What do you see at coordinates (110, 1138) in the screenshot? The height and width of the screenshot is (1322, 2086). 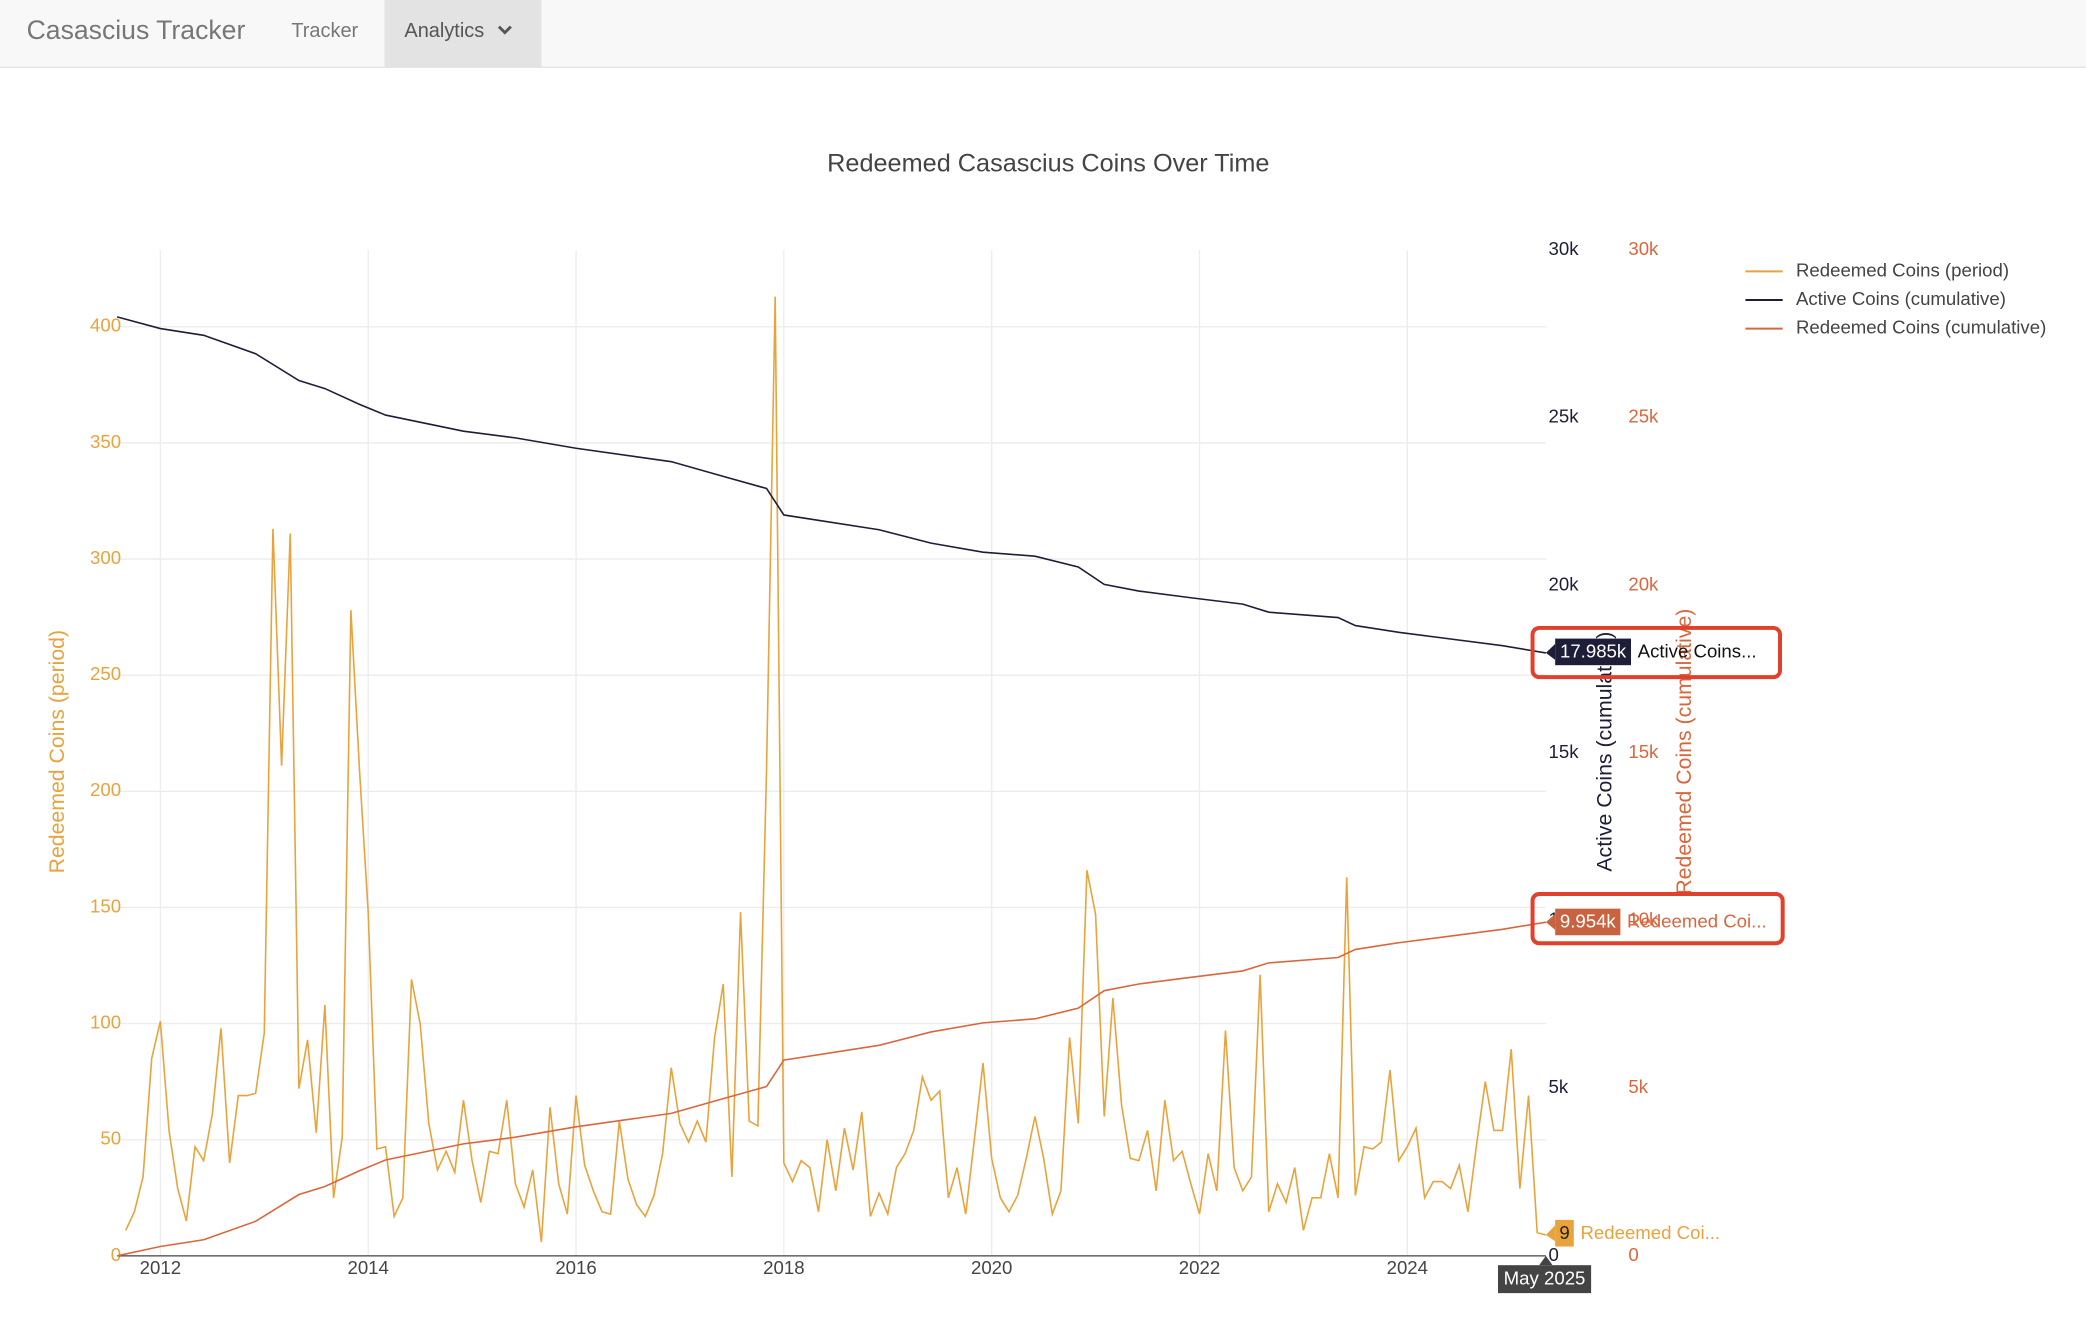 I see `y-tick-label: 50` at bounding box center [110, 1138].